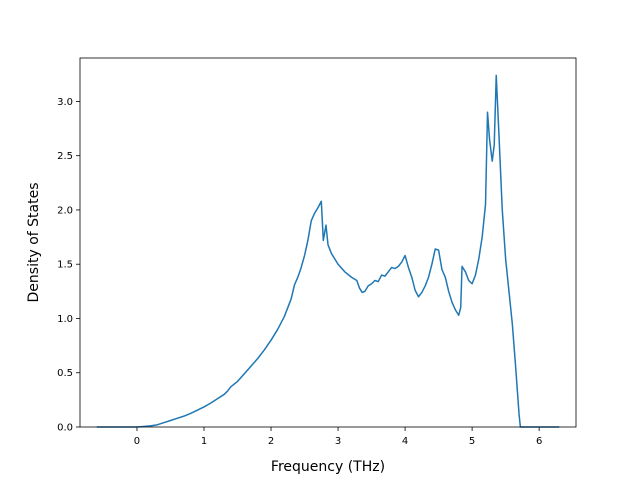 The width and height of the screenshot is (640, 480). I want to click on x-axis-title: Frequency (THz), so click(328, 467).